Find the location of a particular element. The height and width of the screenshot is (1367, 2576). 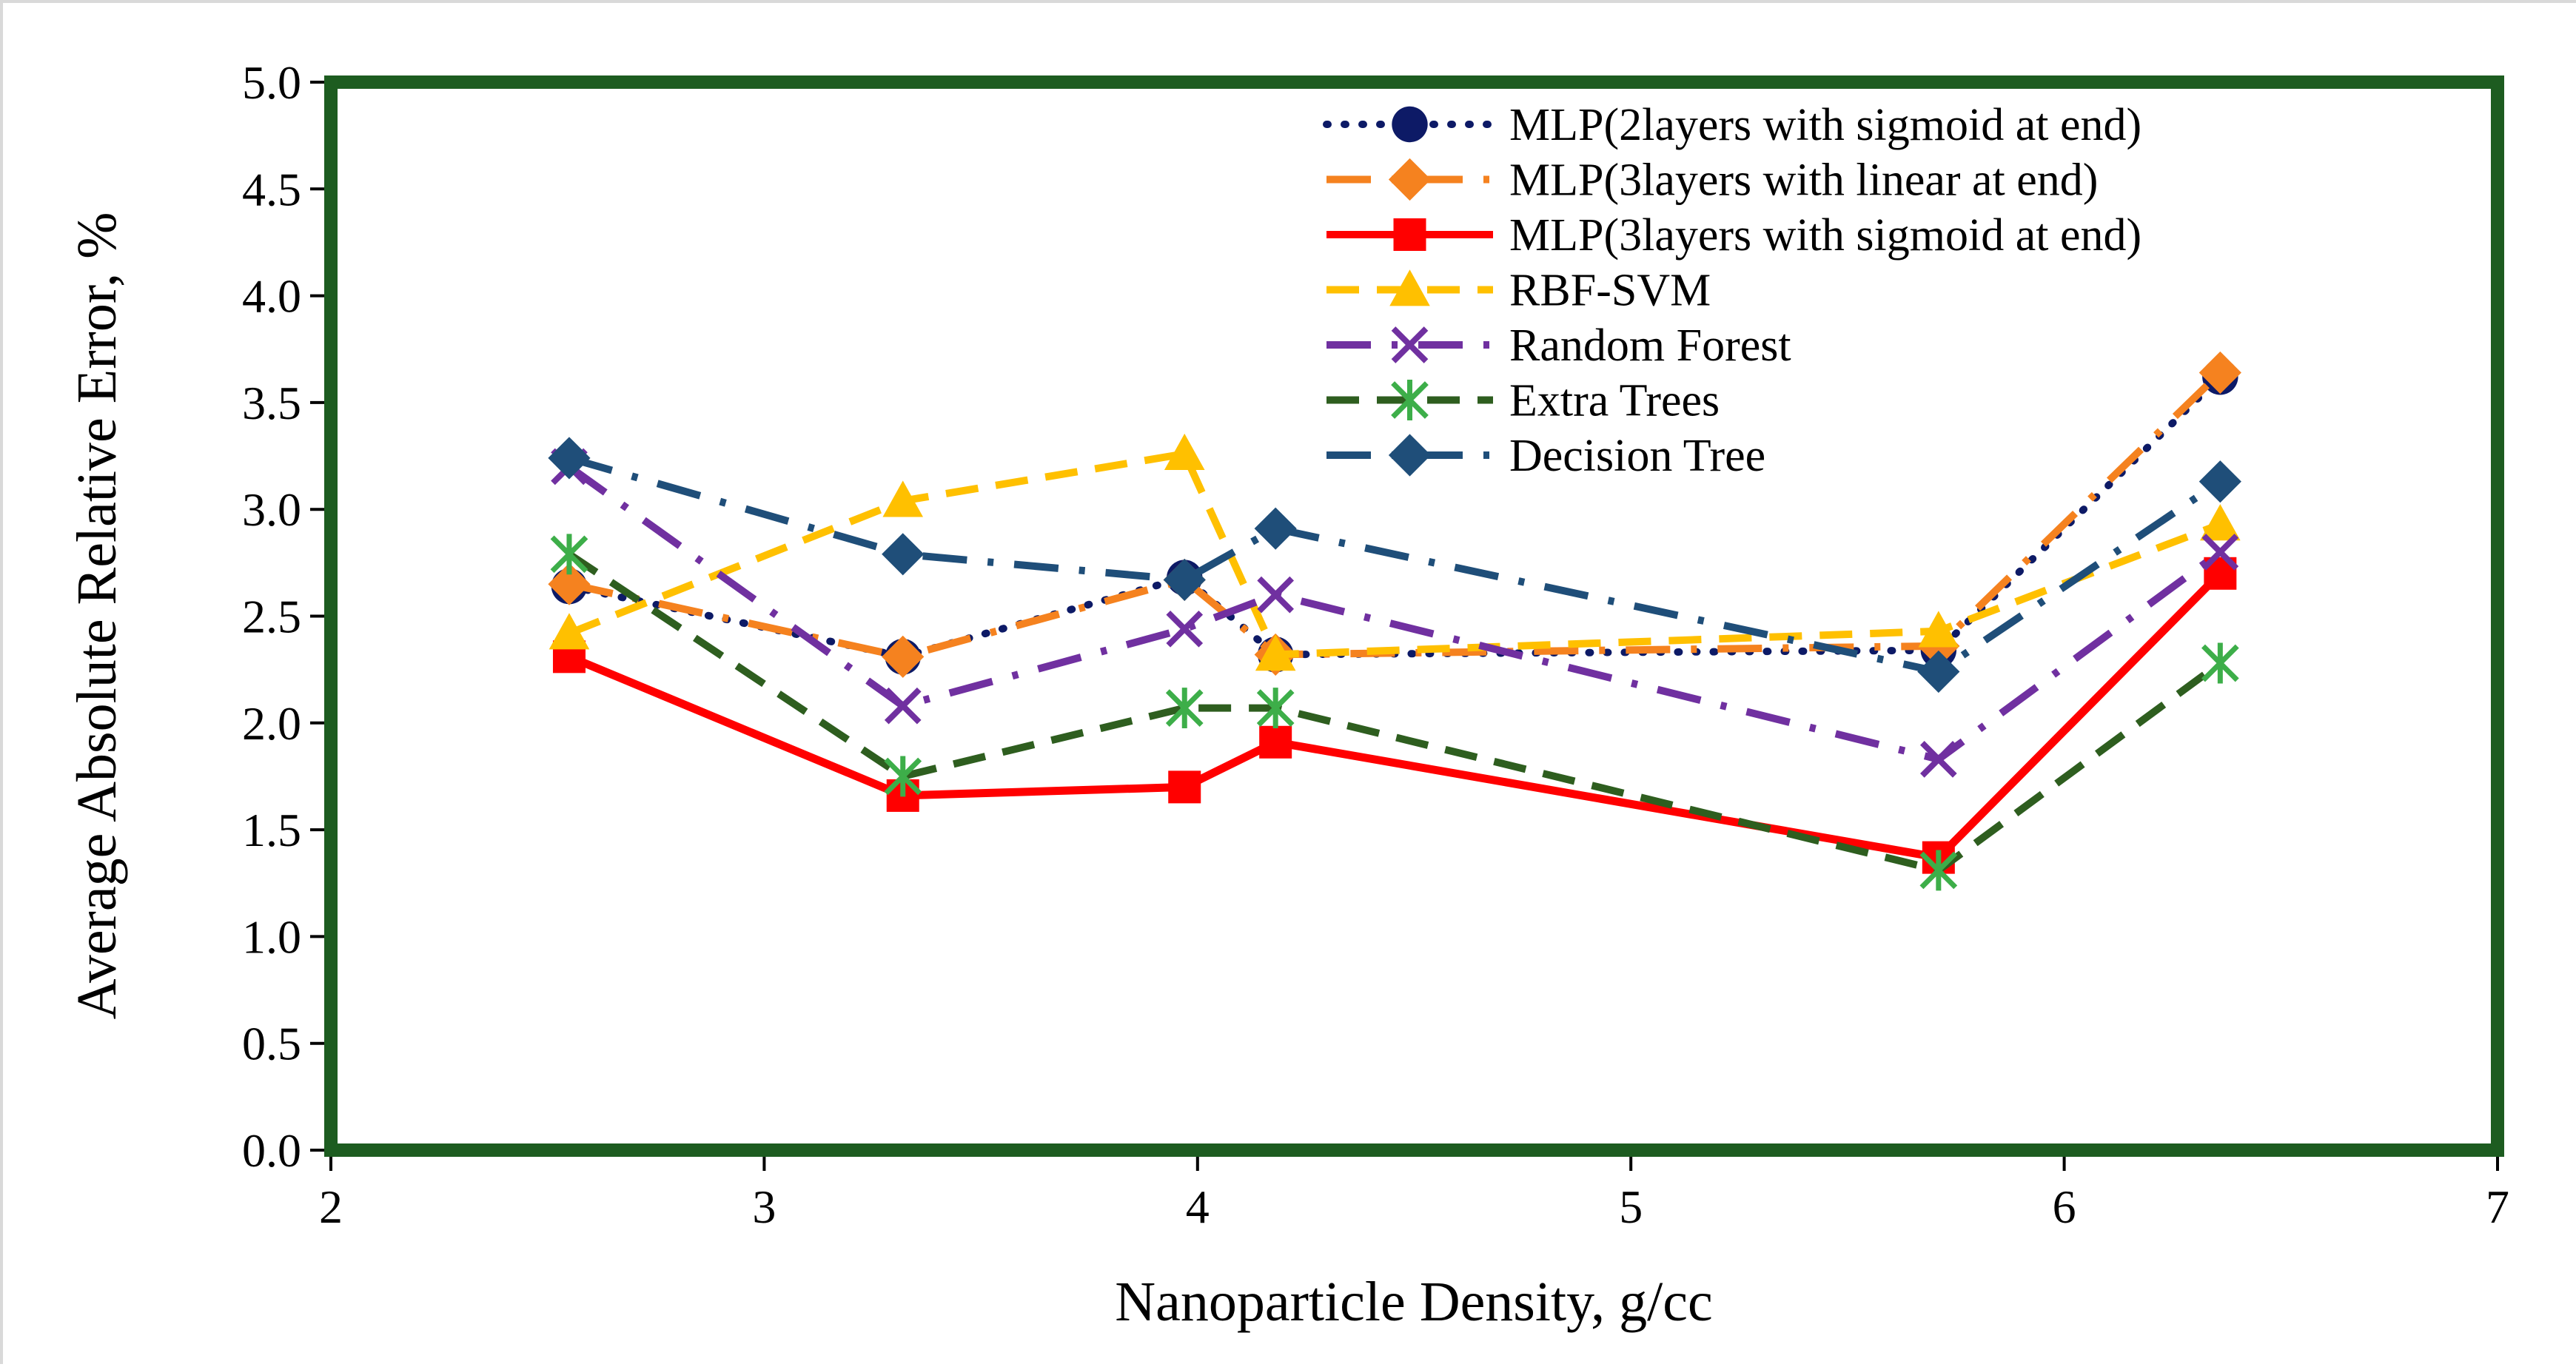

legend-item: MLP(2layers with sigmoid at end) is located at coordinates (1732, 125).